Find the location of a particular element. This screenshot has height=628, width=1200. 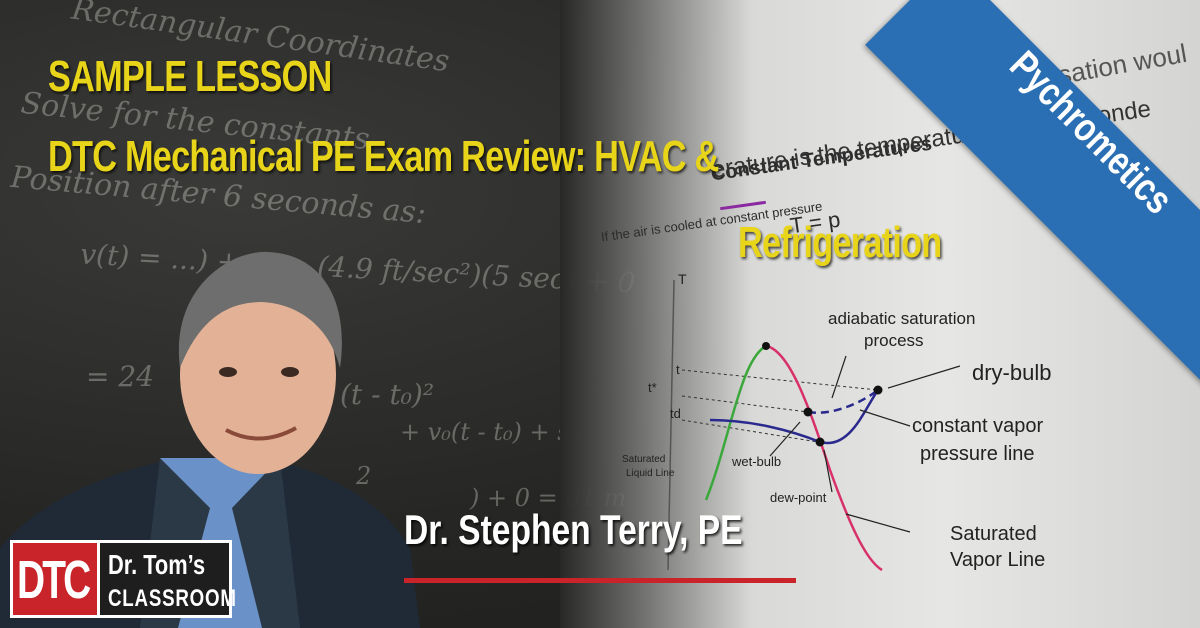

label-saturated: Saturated is located at coordinates (993, 534).